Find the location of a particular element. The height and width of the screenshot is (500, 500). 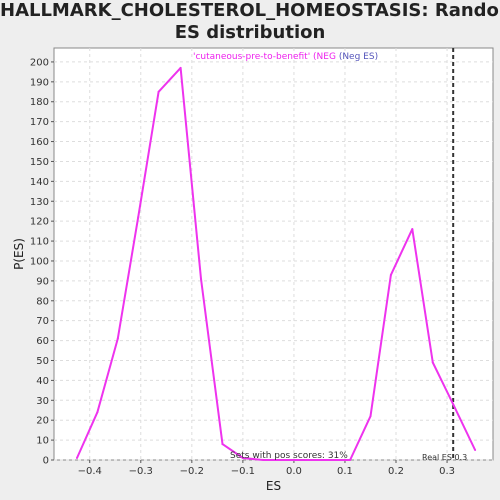

y-tick-label: 20 is located at coordinates (42, 421).